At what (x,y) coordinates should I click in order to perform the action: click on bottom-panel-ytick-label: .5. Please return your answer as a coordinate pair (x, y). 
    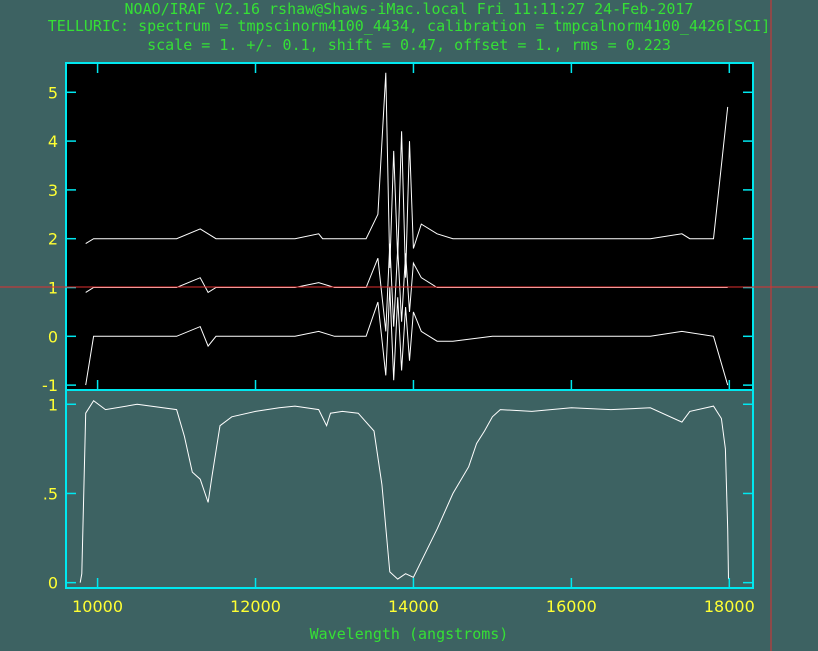
    Looking at the image, I should click on (50, 493).